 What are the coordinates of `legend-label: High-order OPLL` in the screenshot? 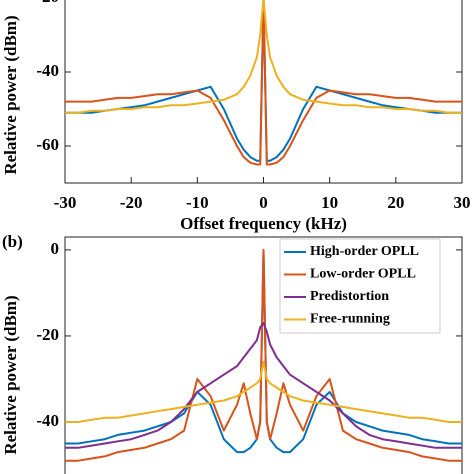 It's located at (364, 251).